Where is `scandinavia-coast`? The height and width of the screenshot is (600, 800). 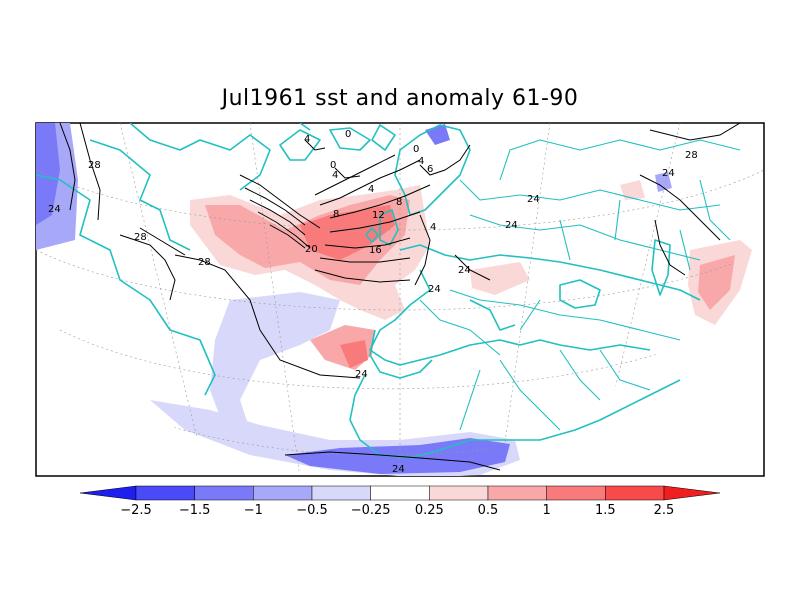 scandinavia-coast is located at coordinates (432, 170).